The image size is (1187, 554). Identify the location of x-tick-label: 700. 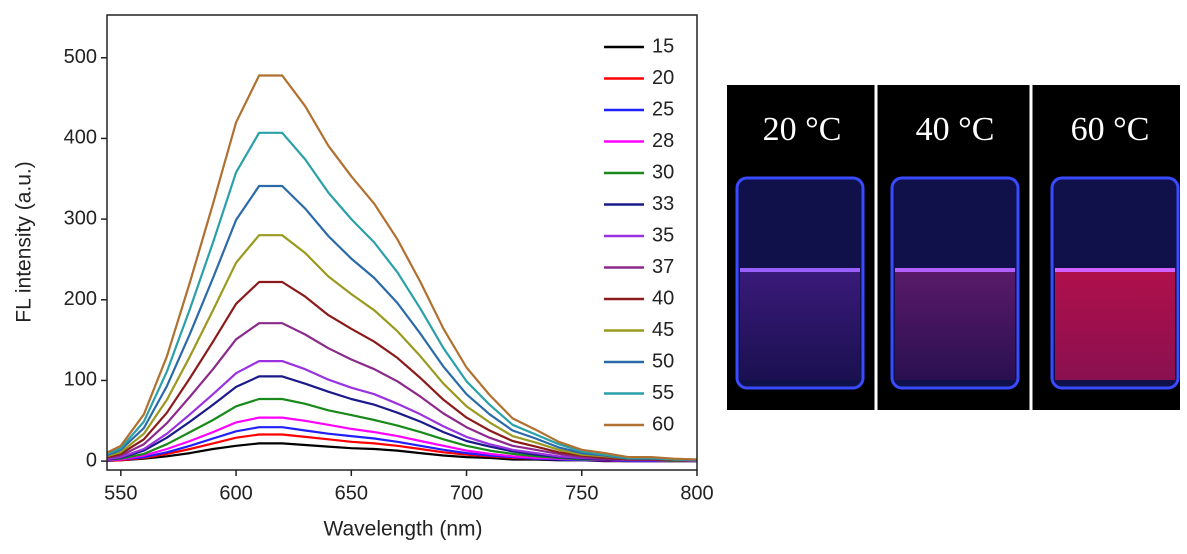
(466, 493).